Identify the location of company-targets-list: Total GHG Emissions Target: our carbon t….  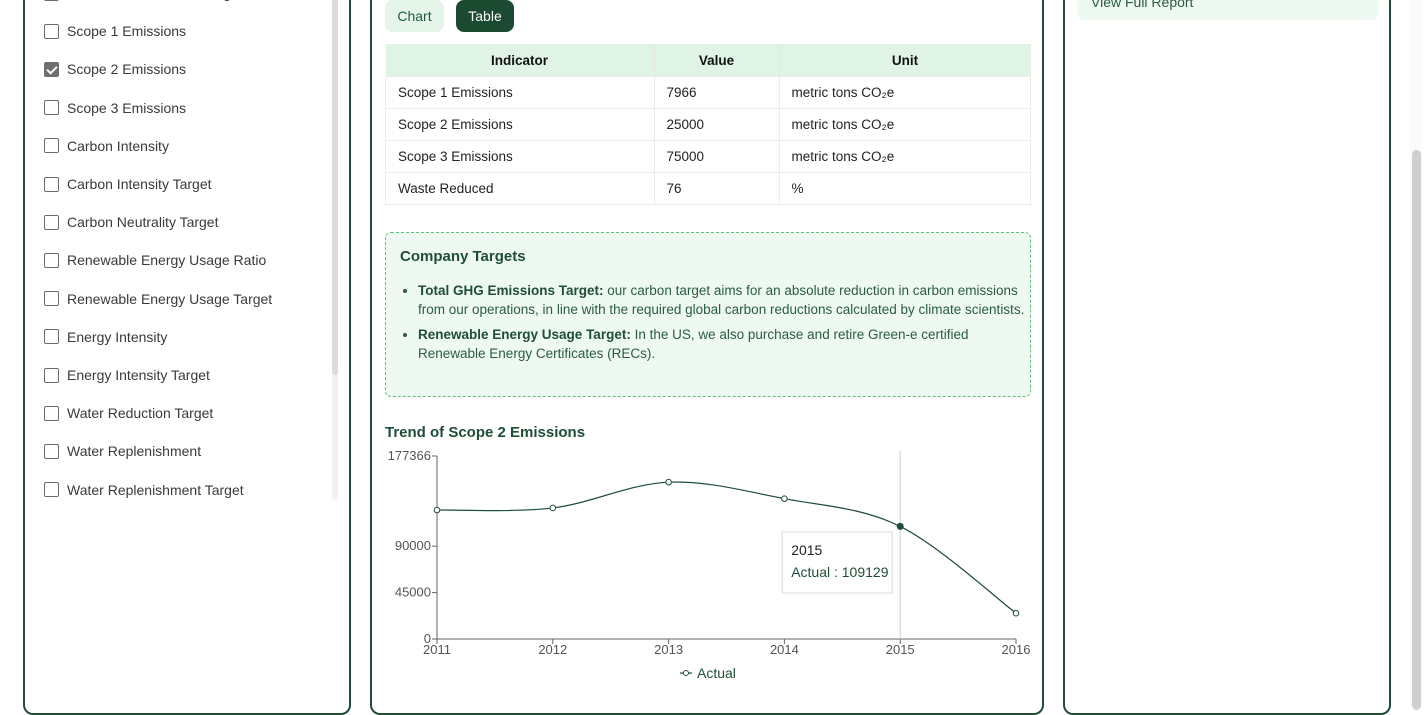
(715, 325).